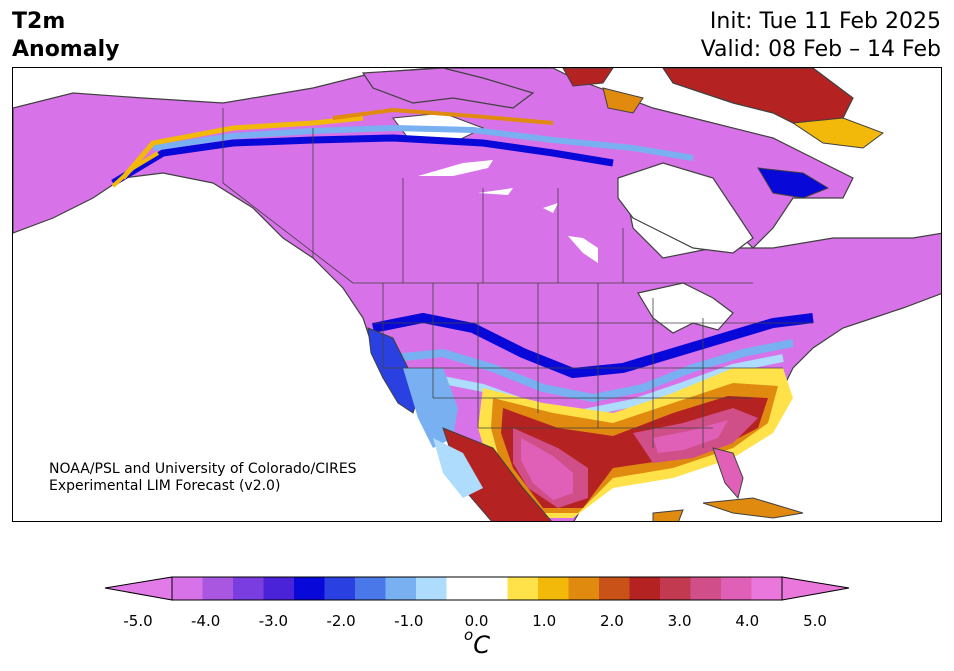  What do you see at coordinates (728, 473) in the screenshot?
I see `florida` at bounding box center [728, 473].